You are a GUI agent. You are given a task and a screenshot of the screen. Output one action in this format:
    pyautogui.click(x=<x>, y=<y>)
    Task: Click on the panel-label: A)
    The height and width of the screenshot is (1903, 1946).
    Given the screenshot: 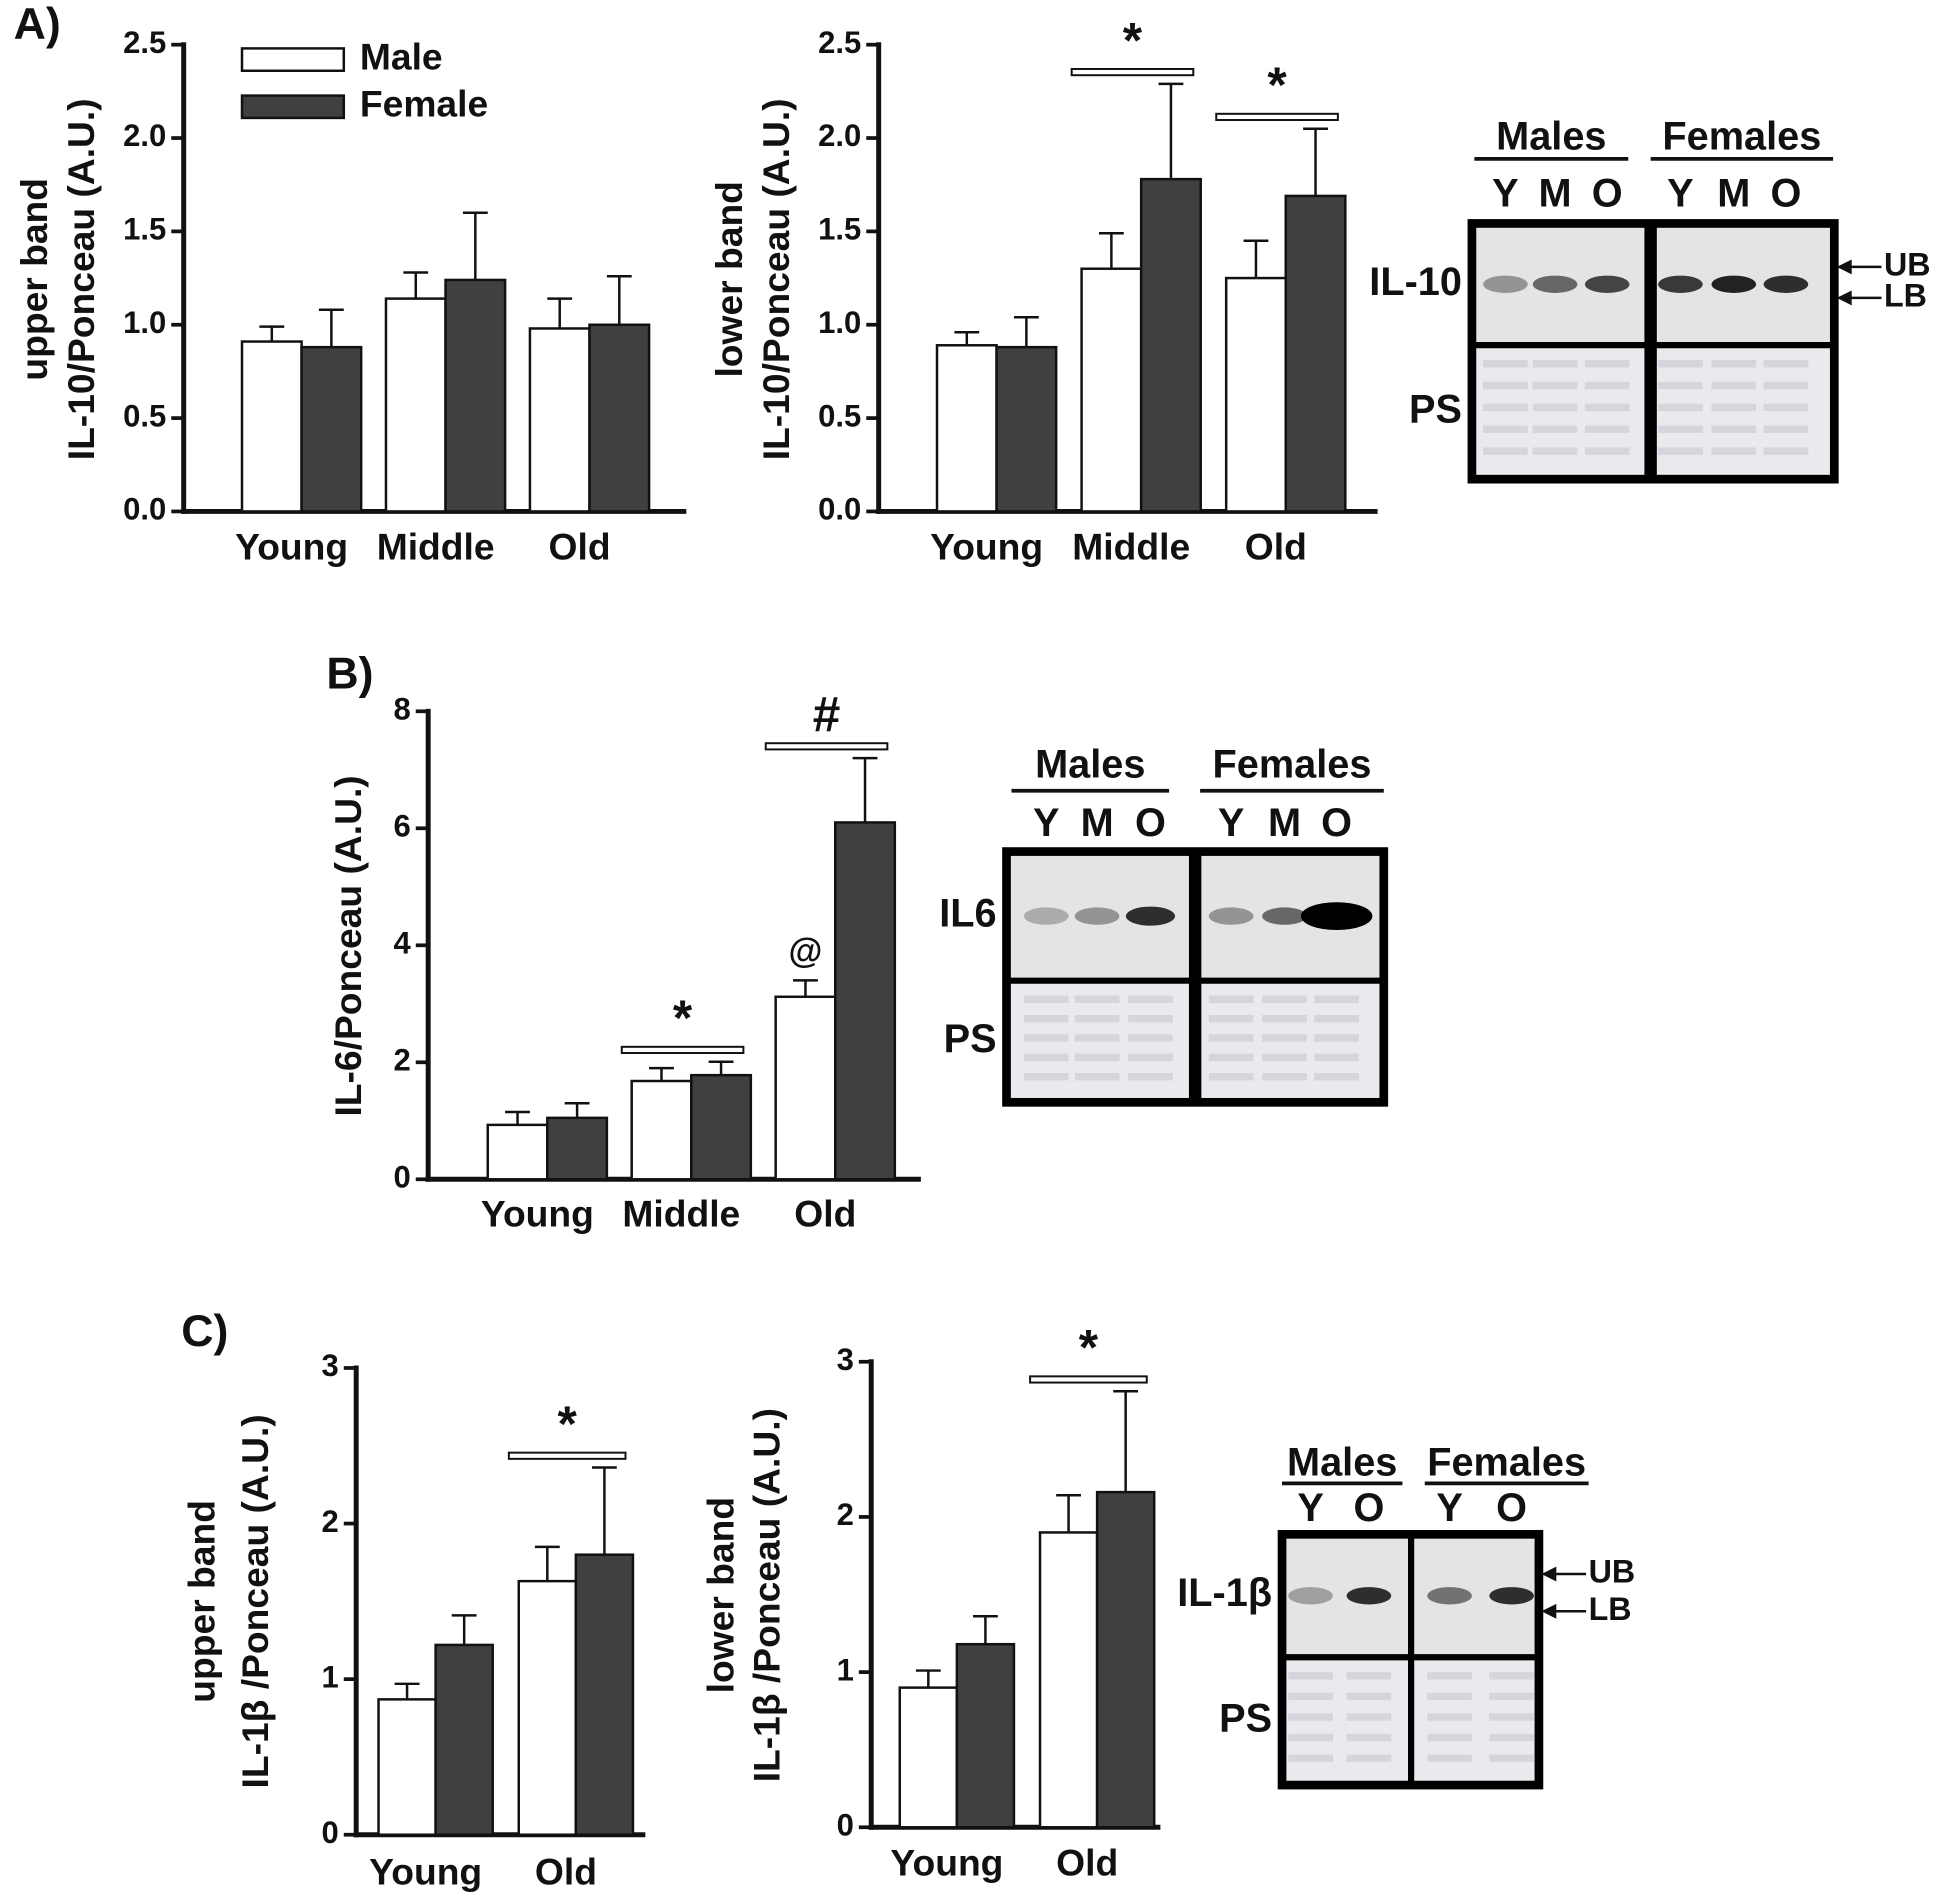 What is the action you would take?
    pyautogui.click(x=37, y=24)
    